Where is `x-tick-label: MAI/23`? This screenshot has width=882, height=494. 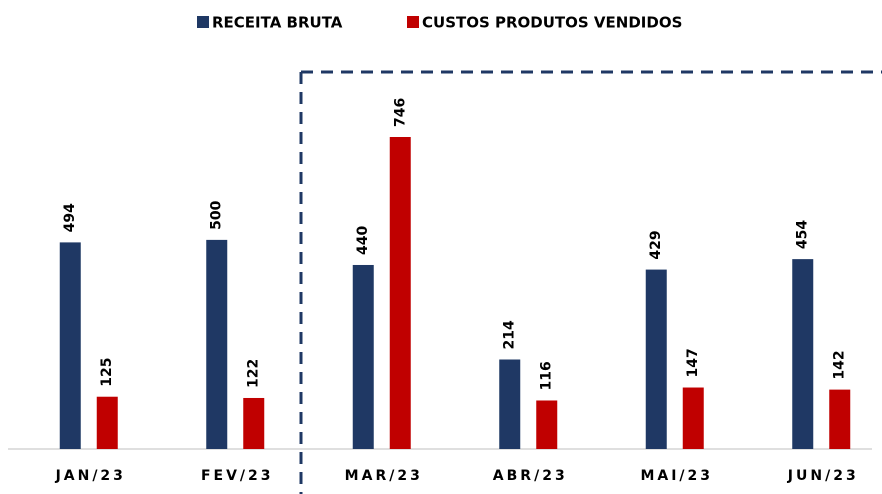 x-tick-label: MAI/23 is located at coordinates (676, 476).